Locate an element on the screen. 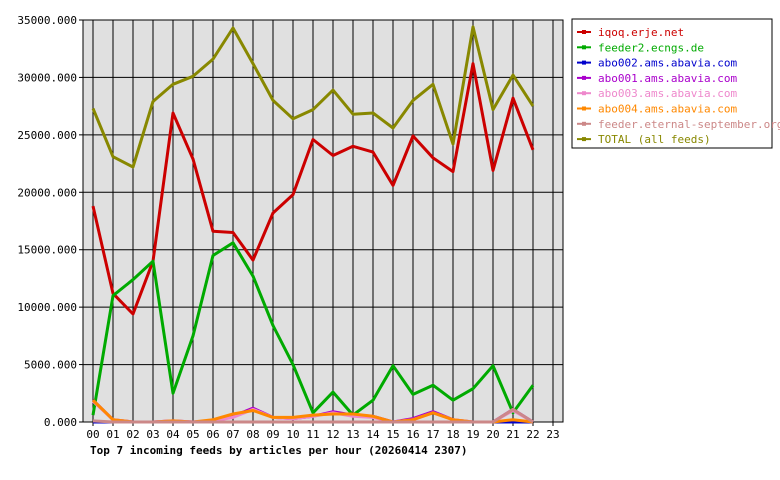  x-tick-label: 07 is located at coordinates (232, 434).